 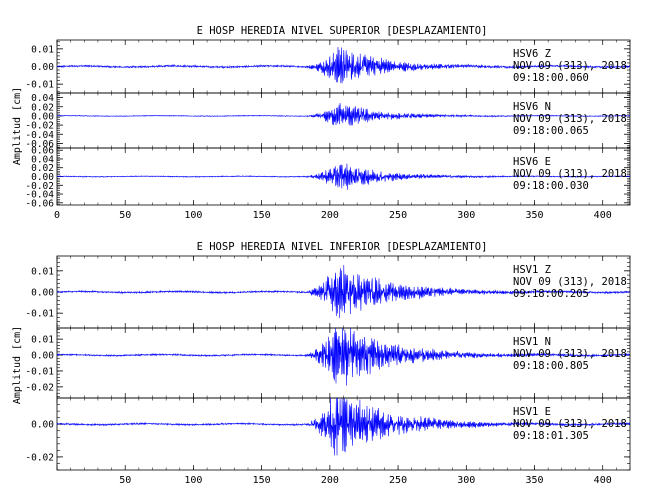 What do you see at coordinates (551, 131) in the screenshot?
I see `time-label: 09:18:00.065` at bounding box center [551, 131].